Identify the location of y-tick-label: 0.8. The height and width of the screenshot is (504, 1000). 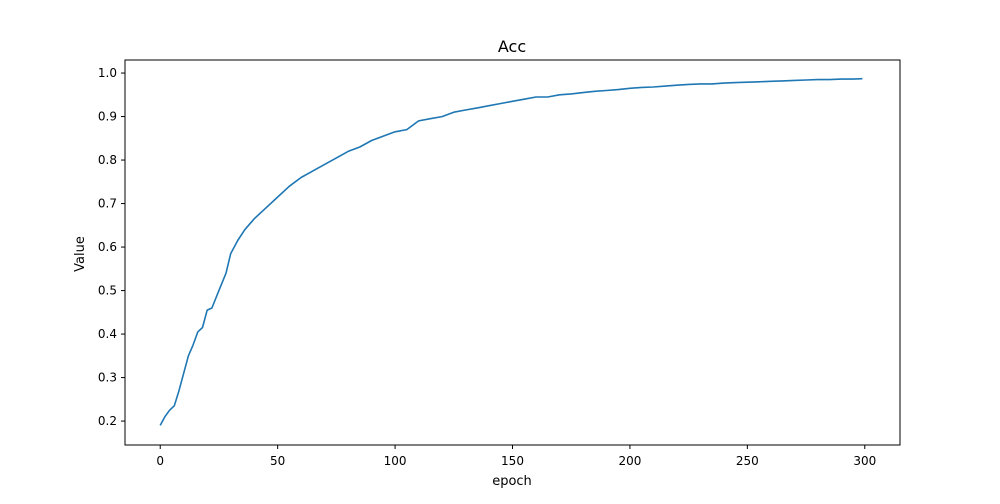
(107, 160).